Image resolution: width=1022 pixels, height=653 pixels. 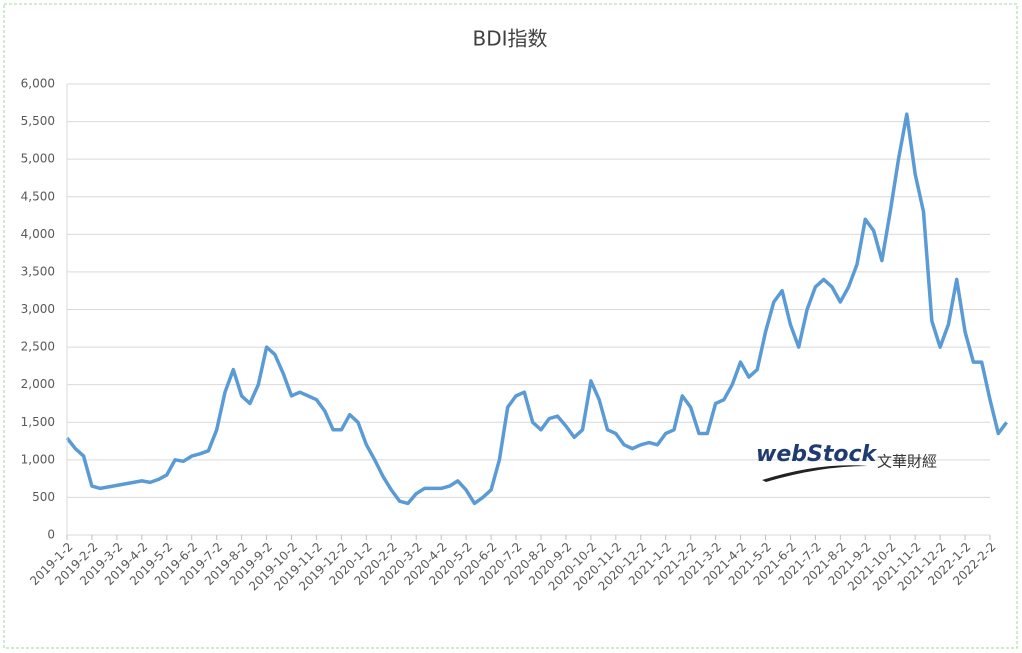 What do you see at coordinates (38, 309) in the screenshot?
I see `y-tick-label: 3,000` at bounding box center [38, 309].